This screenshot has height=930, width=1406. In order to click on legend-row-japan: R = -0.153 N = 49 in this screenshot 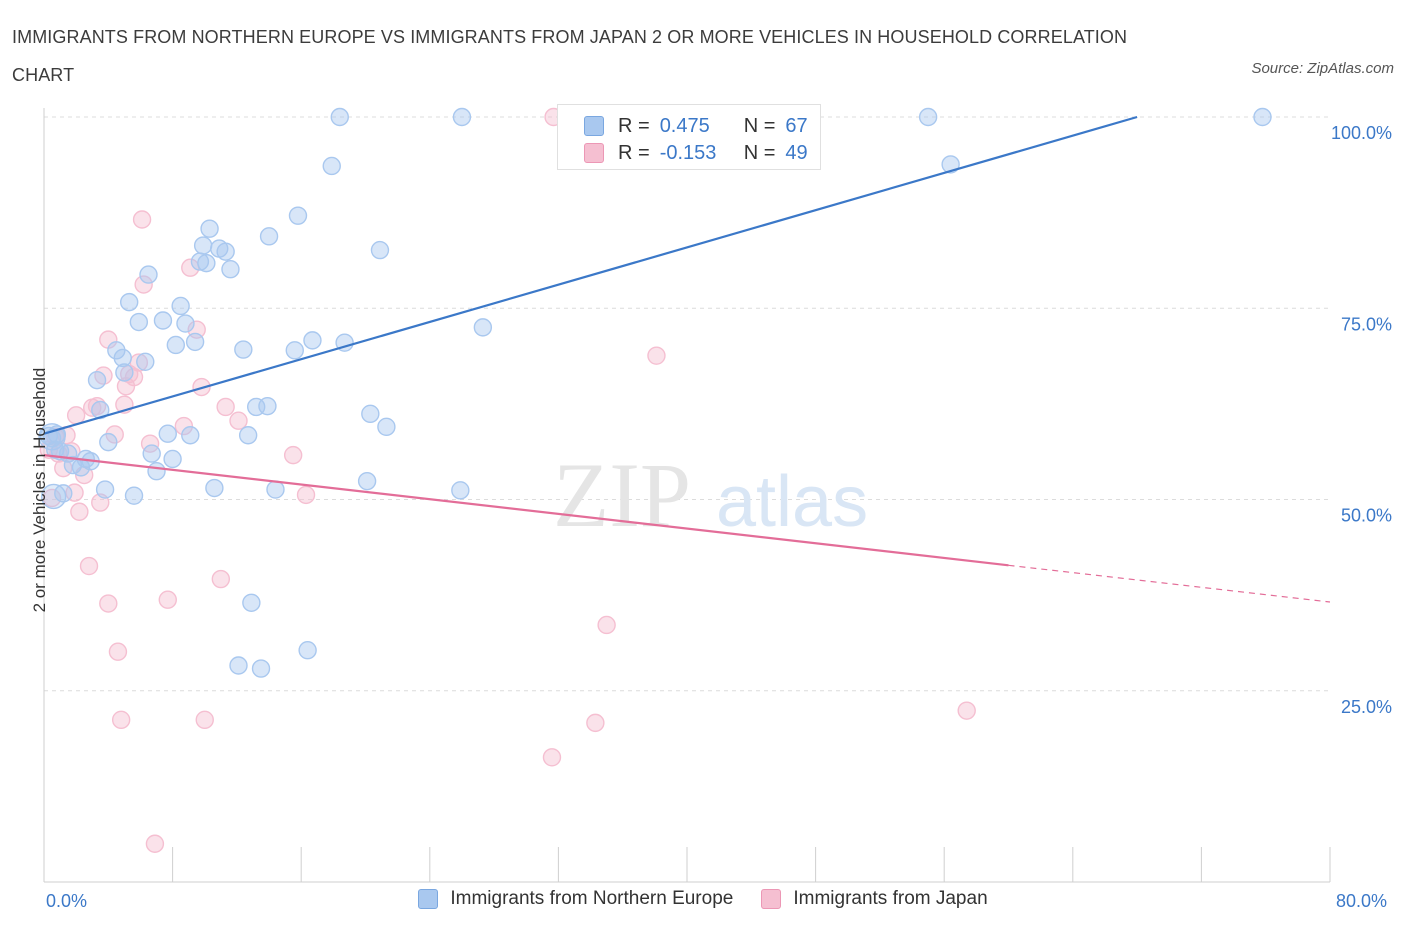, I will do `click(696, 153)`.